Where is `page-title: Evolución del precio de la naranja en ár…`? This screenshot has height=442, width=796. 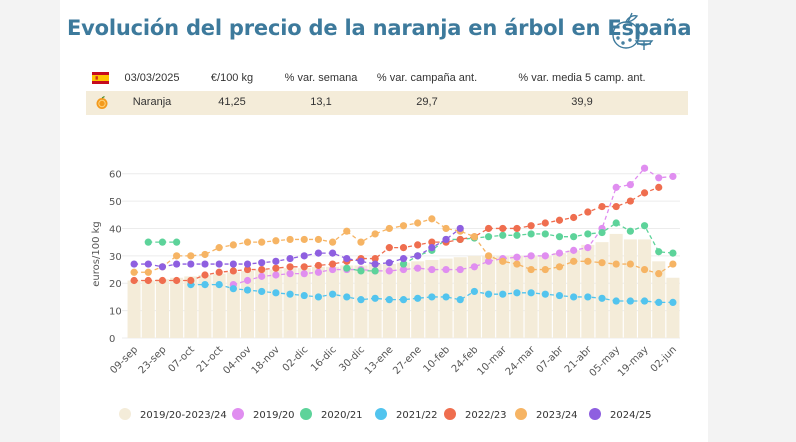
page-title: Evolución del precio de la naranja en ár… is located at coordinates (379, 28).